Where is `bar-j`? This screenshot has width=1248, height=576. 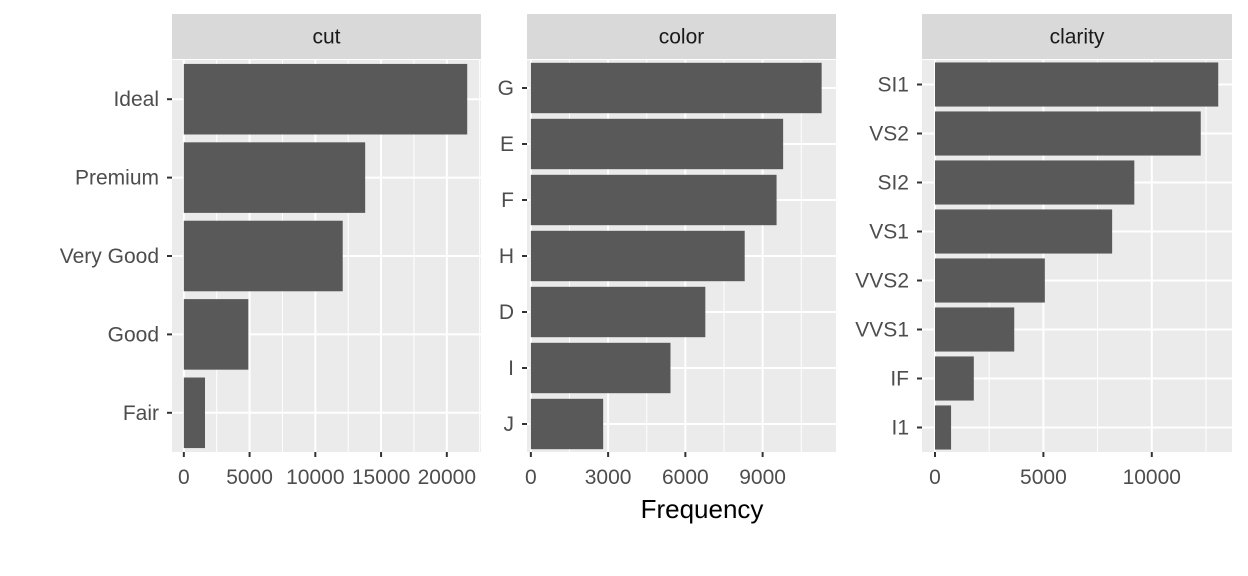
bar-j is located at coordinates (567, 424).